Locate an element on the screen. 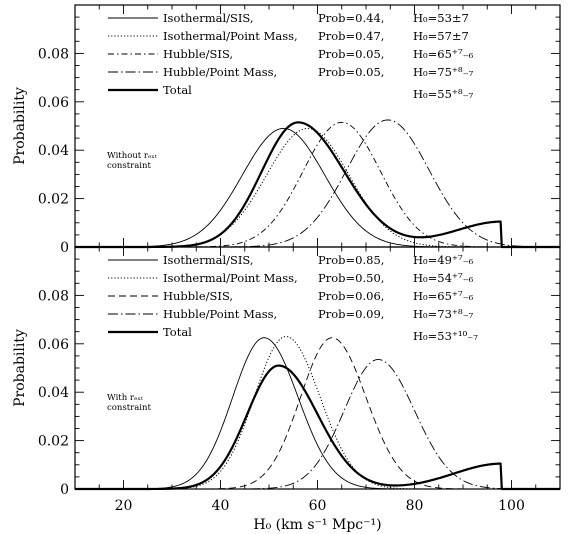 Image resolution: width=572 pixels, height=534 pixels. legend-prob: Prob=0.47, is located at coordinates (351, 36).